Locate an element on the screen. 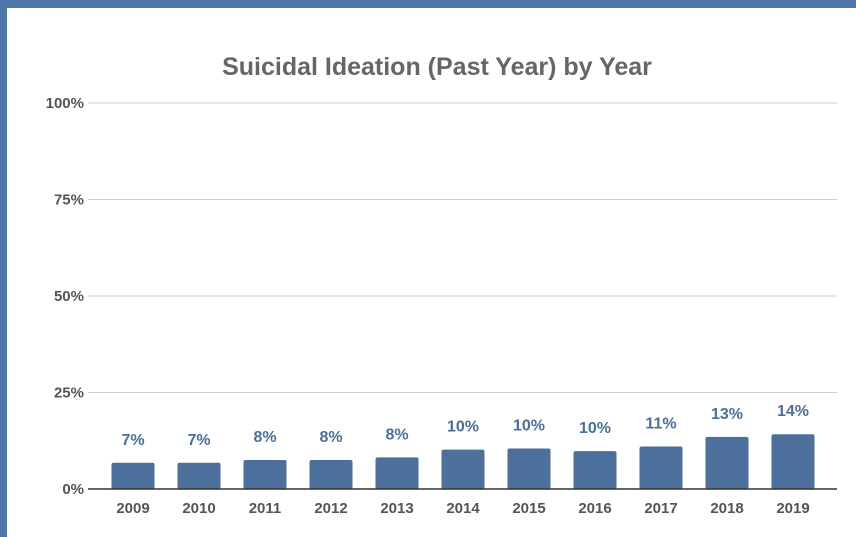  y-tick-label: 50% is located at coordinates (69, 296).